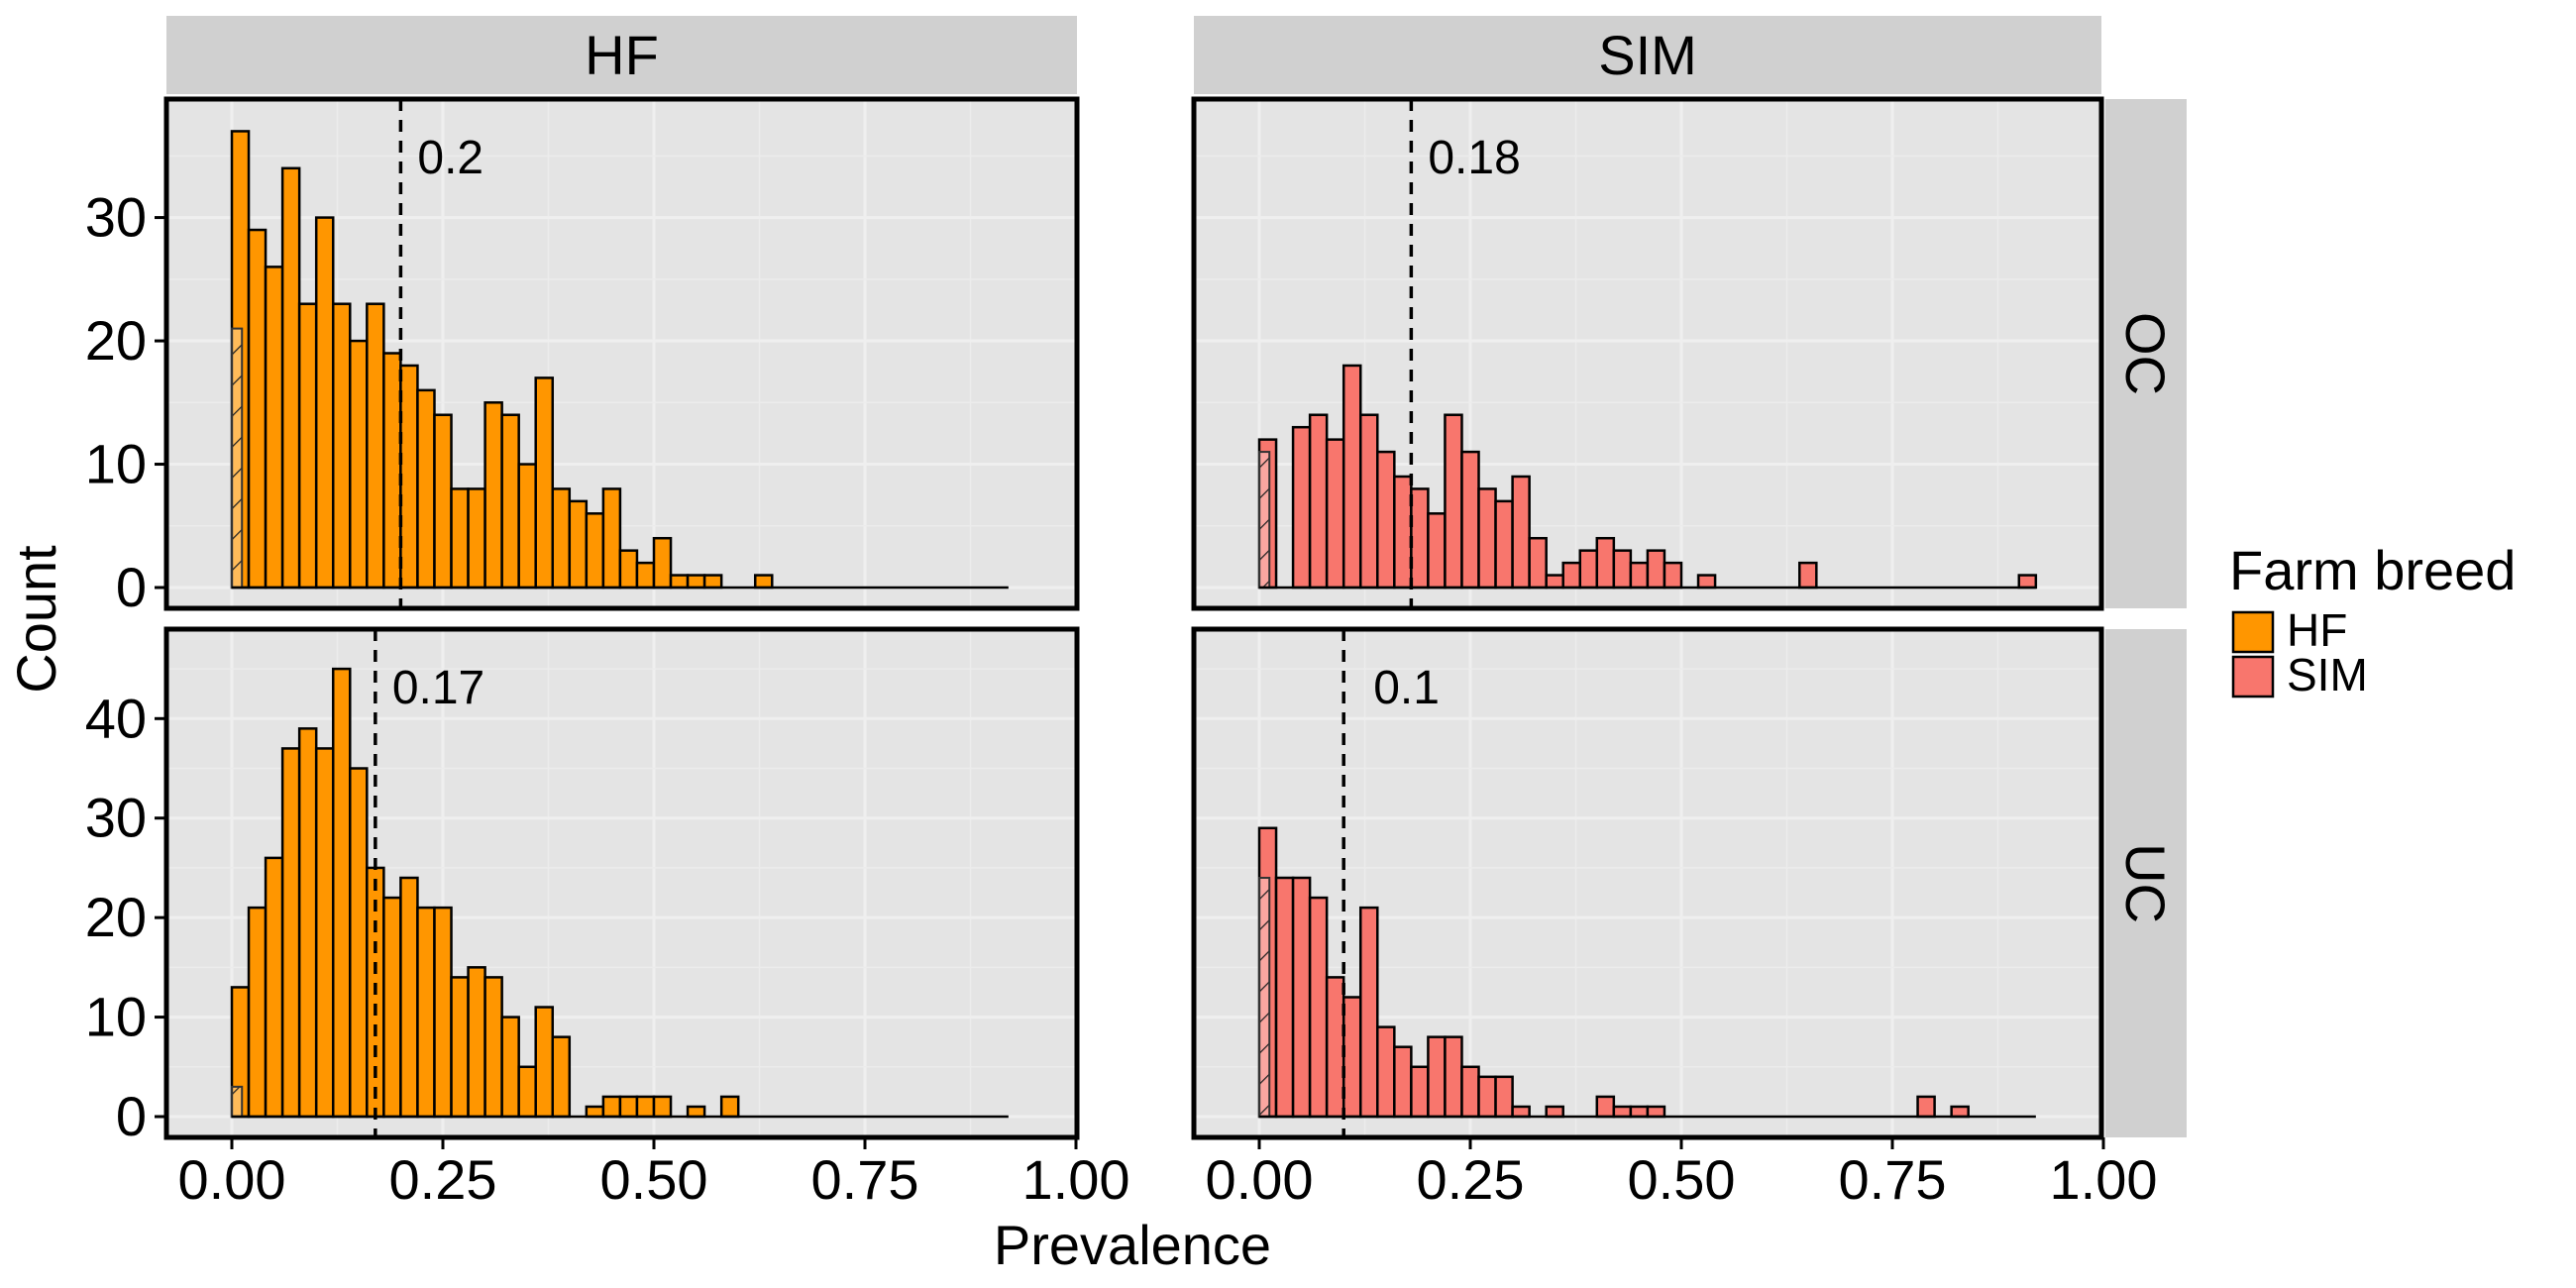 The width and height of the screenshot is (2576, 1288). I want to click on row-strip-label: OC, so click(2146, 353).